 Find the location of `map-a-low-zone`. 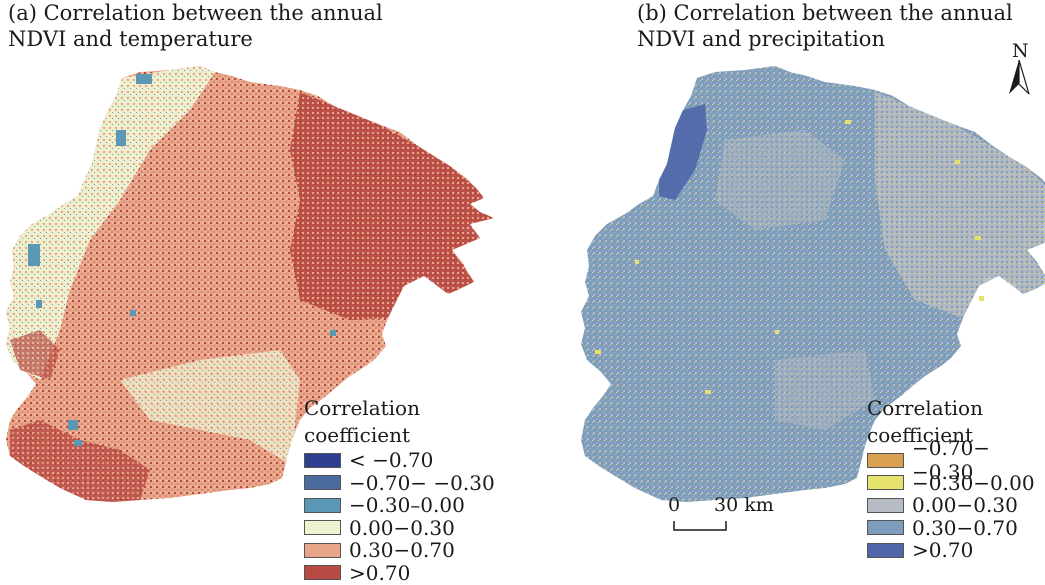

map-a-low-zone is located at coordinates (110, 223).